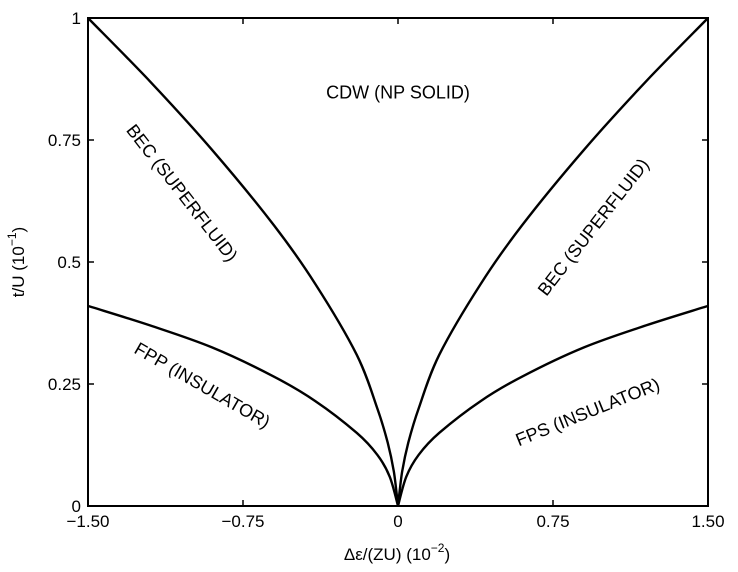 The width and height of the screenshot is (738, 572). What do you see at coordinates (588, 412) in the screenshot?
I see `region-label: FPS (INSULATOR)` at bounding box center [588, 412].